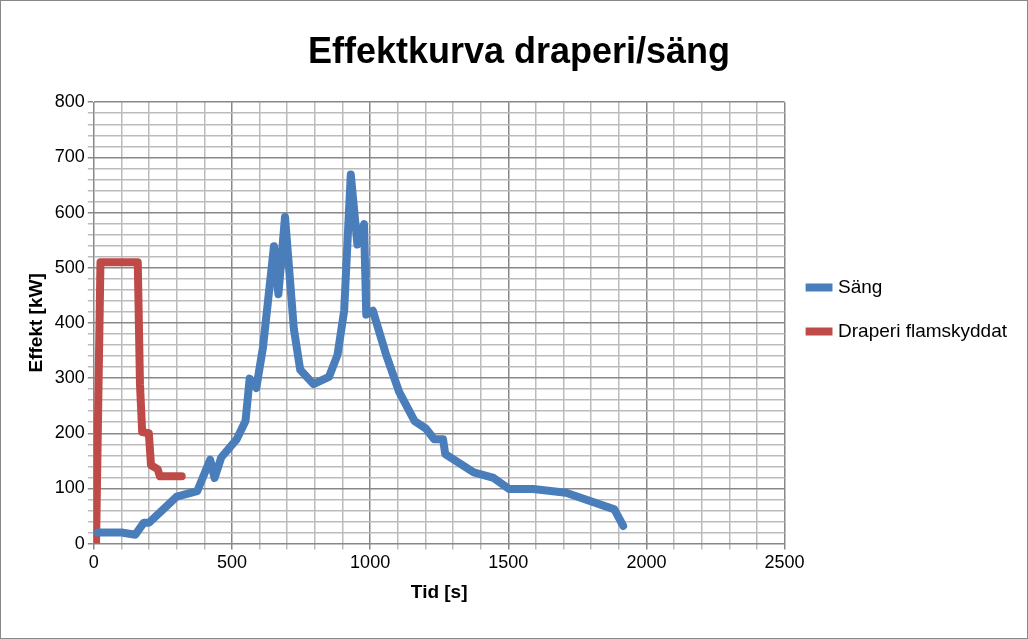 This screenshot has width=1028, height=639. I want to click on y-tick-label: 0, so click(79, 542).